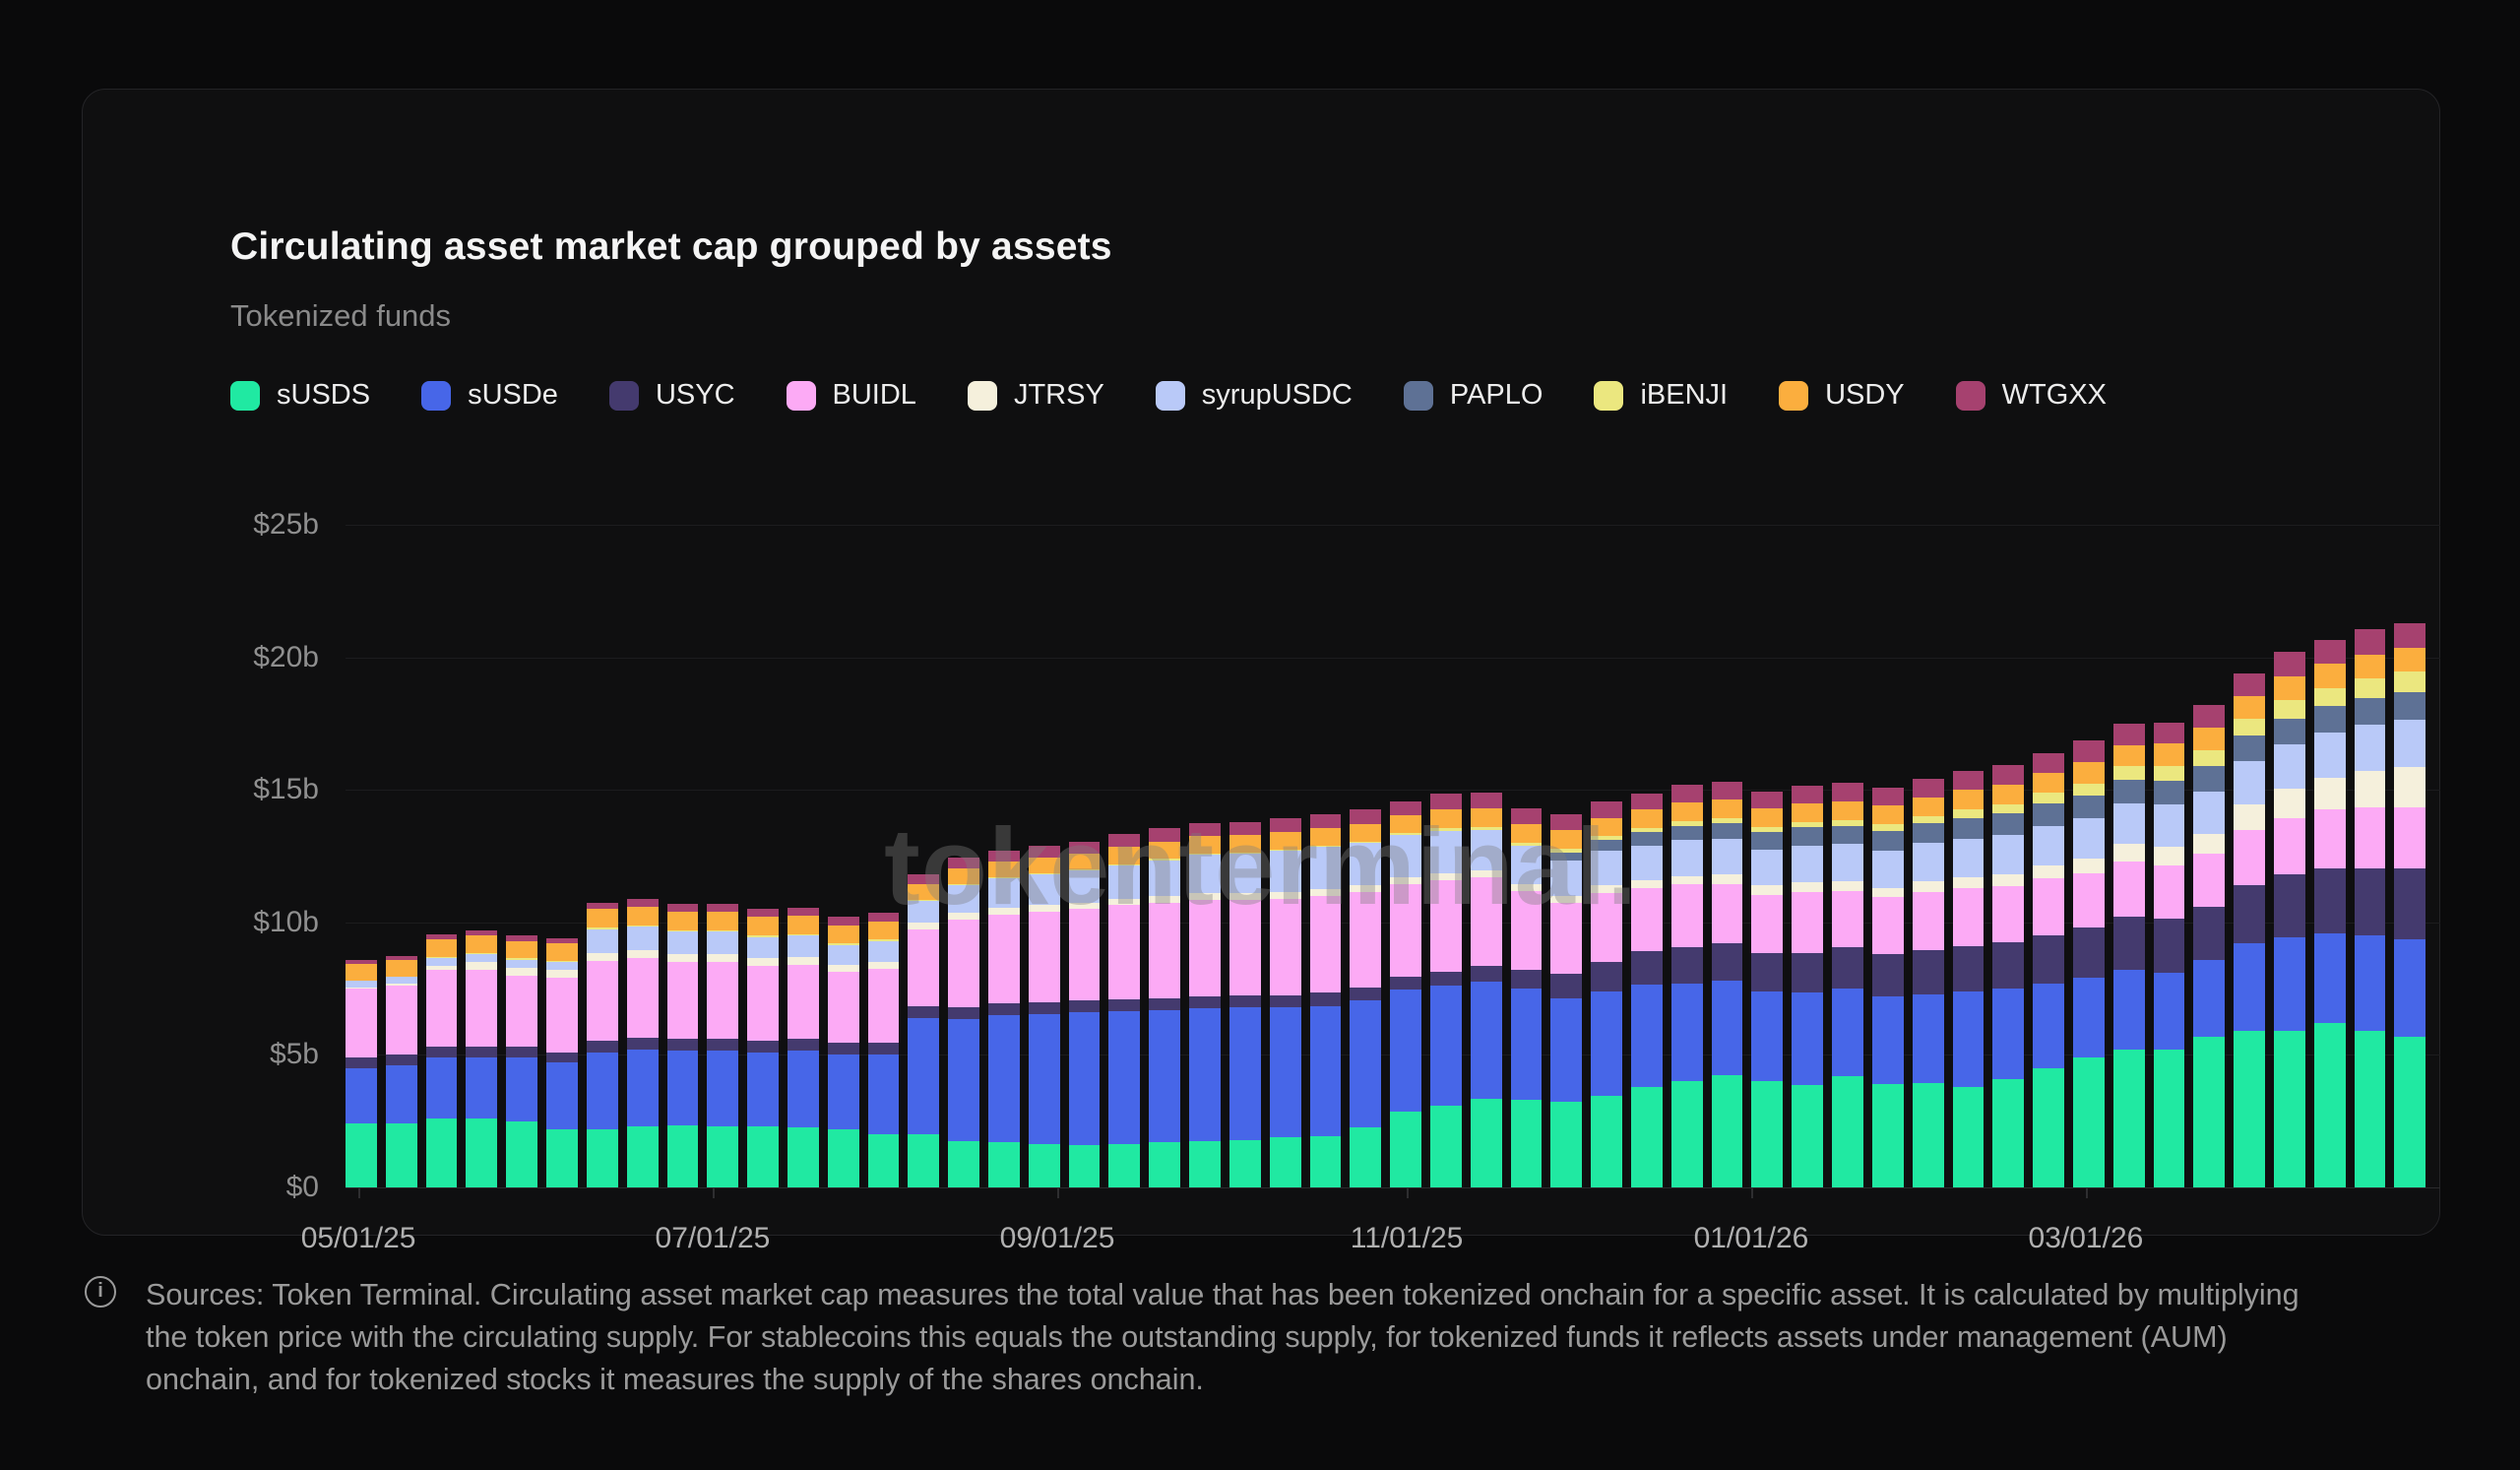 This screenshot has width=2520, height=1470. What do you see at coordinates (851, 395) in the screenshot?
I see `legend-item-BUIDL: BUIDL` at bounding box center [851, 395].